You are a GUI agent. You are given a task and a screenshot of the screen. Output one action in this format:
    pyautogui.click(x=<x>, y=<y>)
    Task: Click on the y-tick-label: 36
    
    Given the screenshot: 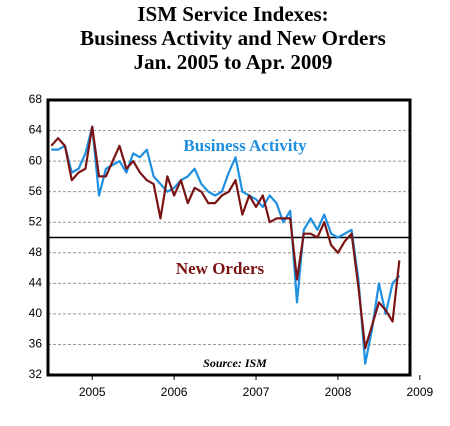 What is the action you would take?
    pyautogui.click(x=36, y=344)
    